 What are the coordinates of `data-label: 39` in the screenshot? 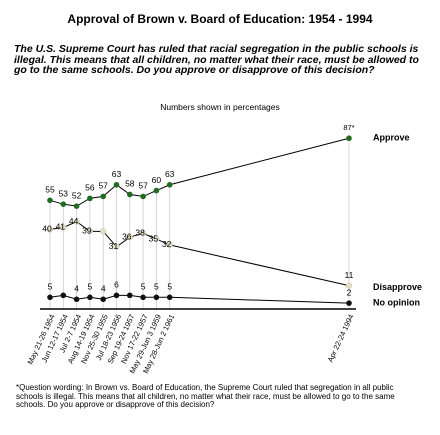 It's located at (87, 231).